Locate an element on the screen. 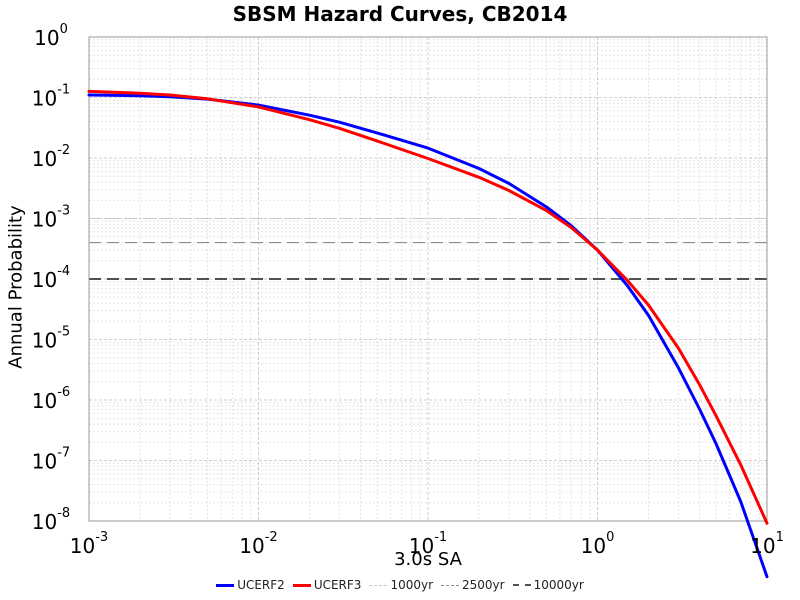  legend-item-ucerf2: UCERF2 is located at coordinates (250, 585).